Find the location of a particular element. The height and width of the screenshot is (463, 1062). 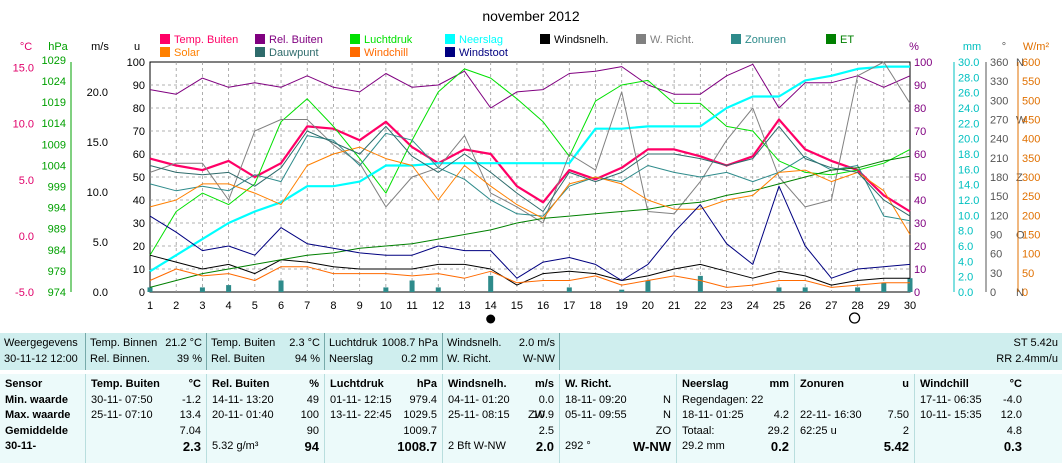

left-axis-tick: 0.0 is located at coordinates (100, 293).